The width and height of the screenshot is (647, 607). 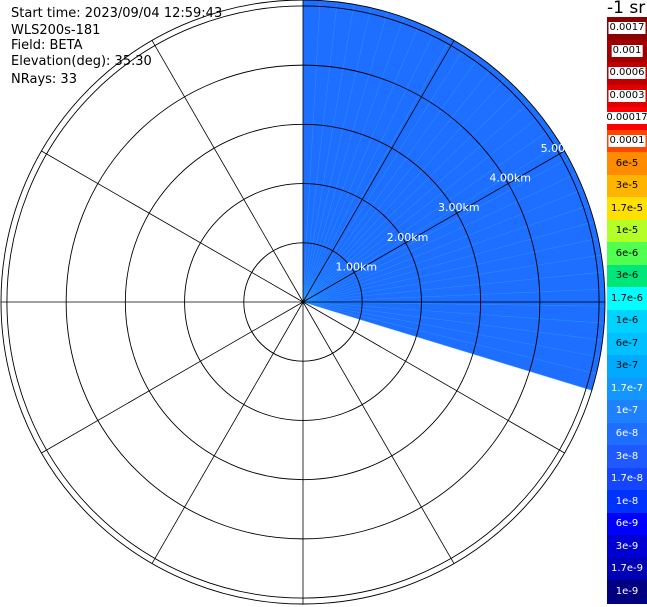 What do you see at coordinates (627, 140) in the screenshot?
I see `colorbar-label: 0.0001` at bounding box center [627, 140].